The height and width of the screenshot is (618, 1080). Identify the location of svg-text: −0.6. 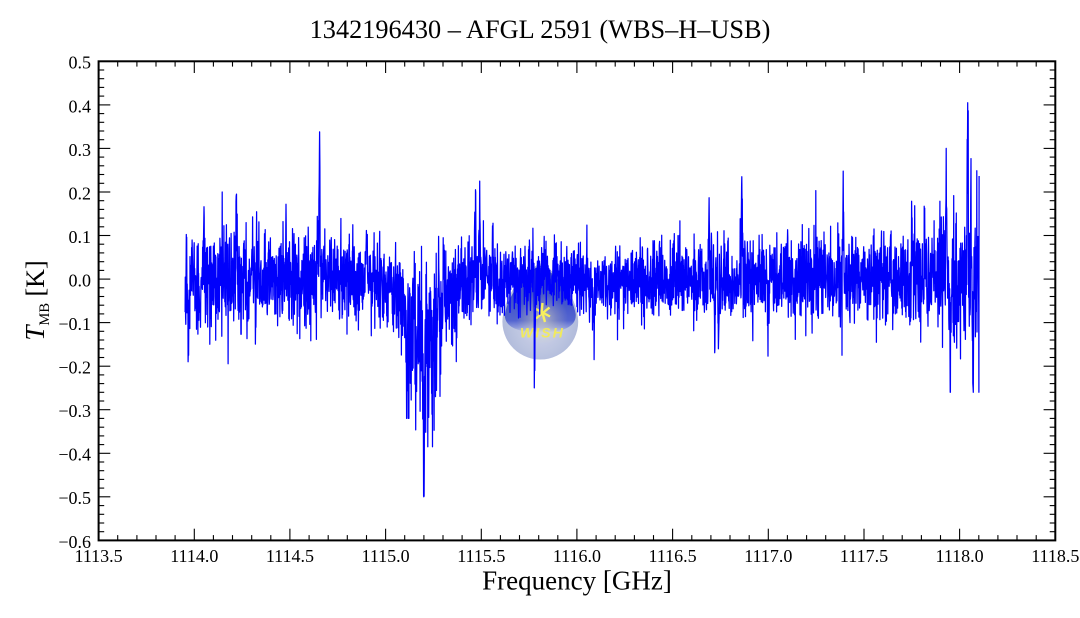
(74, 542).